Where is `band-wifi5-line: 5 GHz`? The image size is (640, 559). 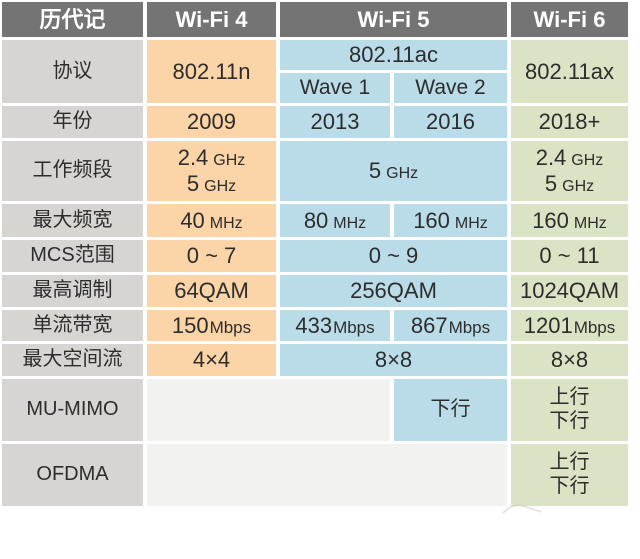 band-wifi5-line: 5 GHz is located at coordinates (393, 171).